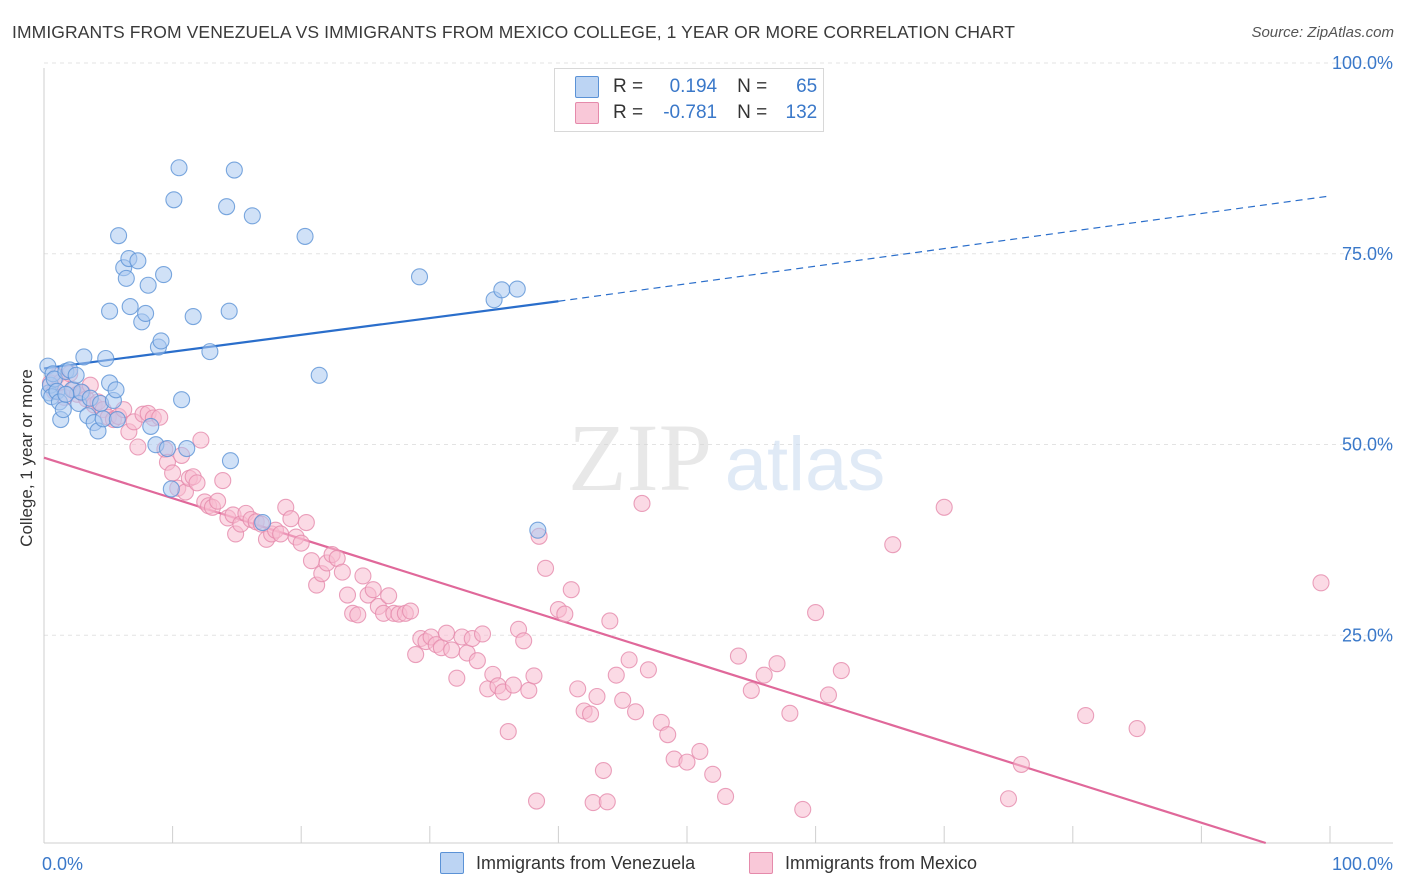 This screenshot has height=892, width=1406. I want to click on venezuela-trend-line, so click(301, 335).